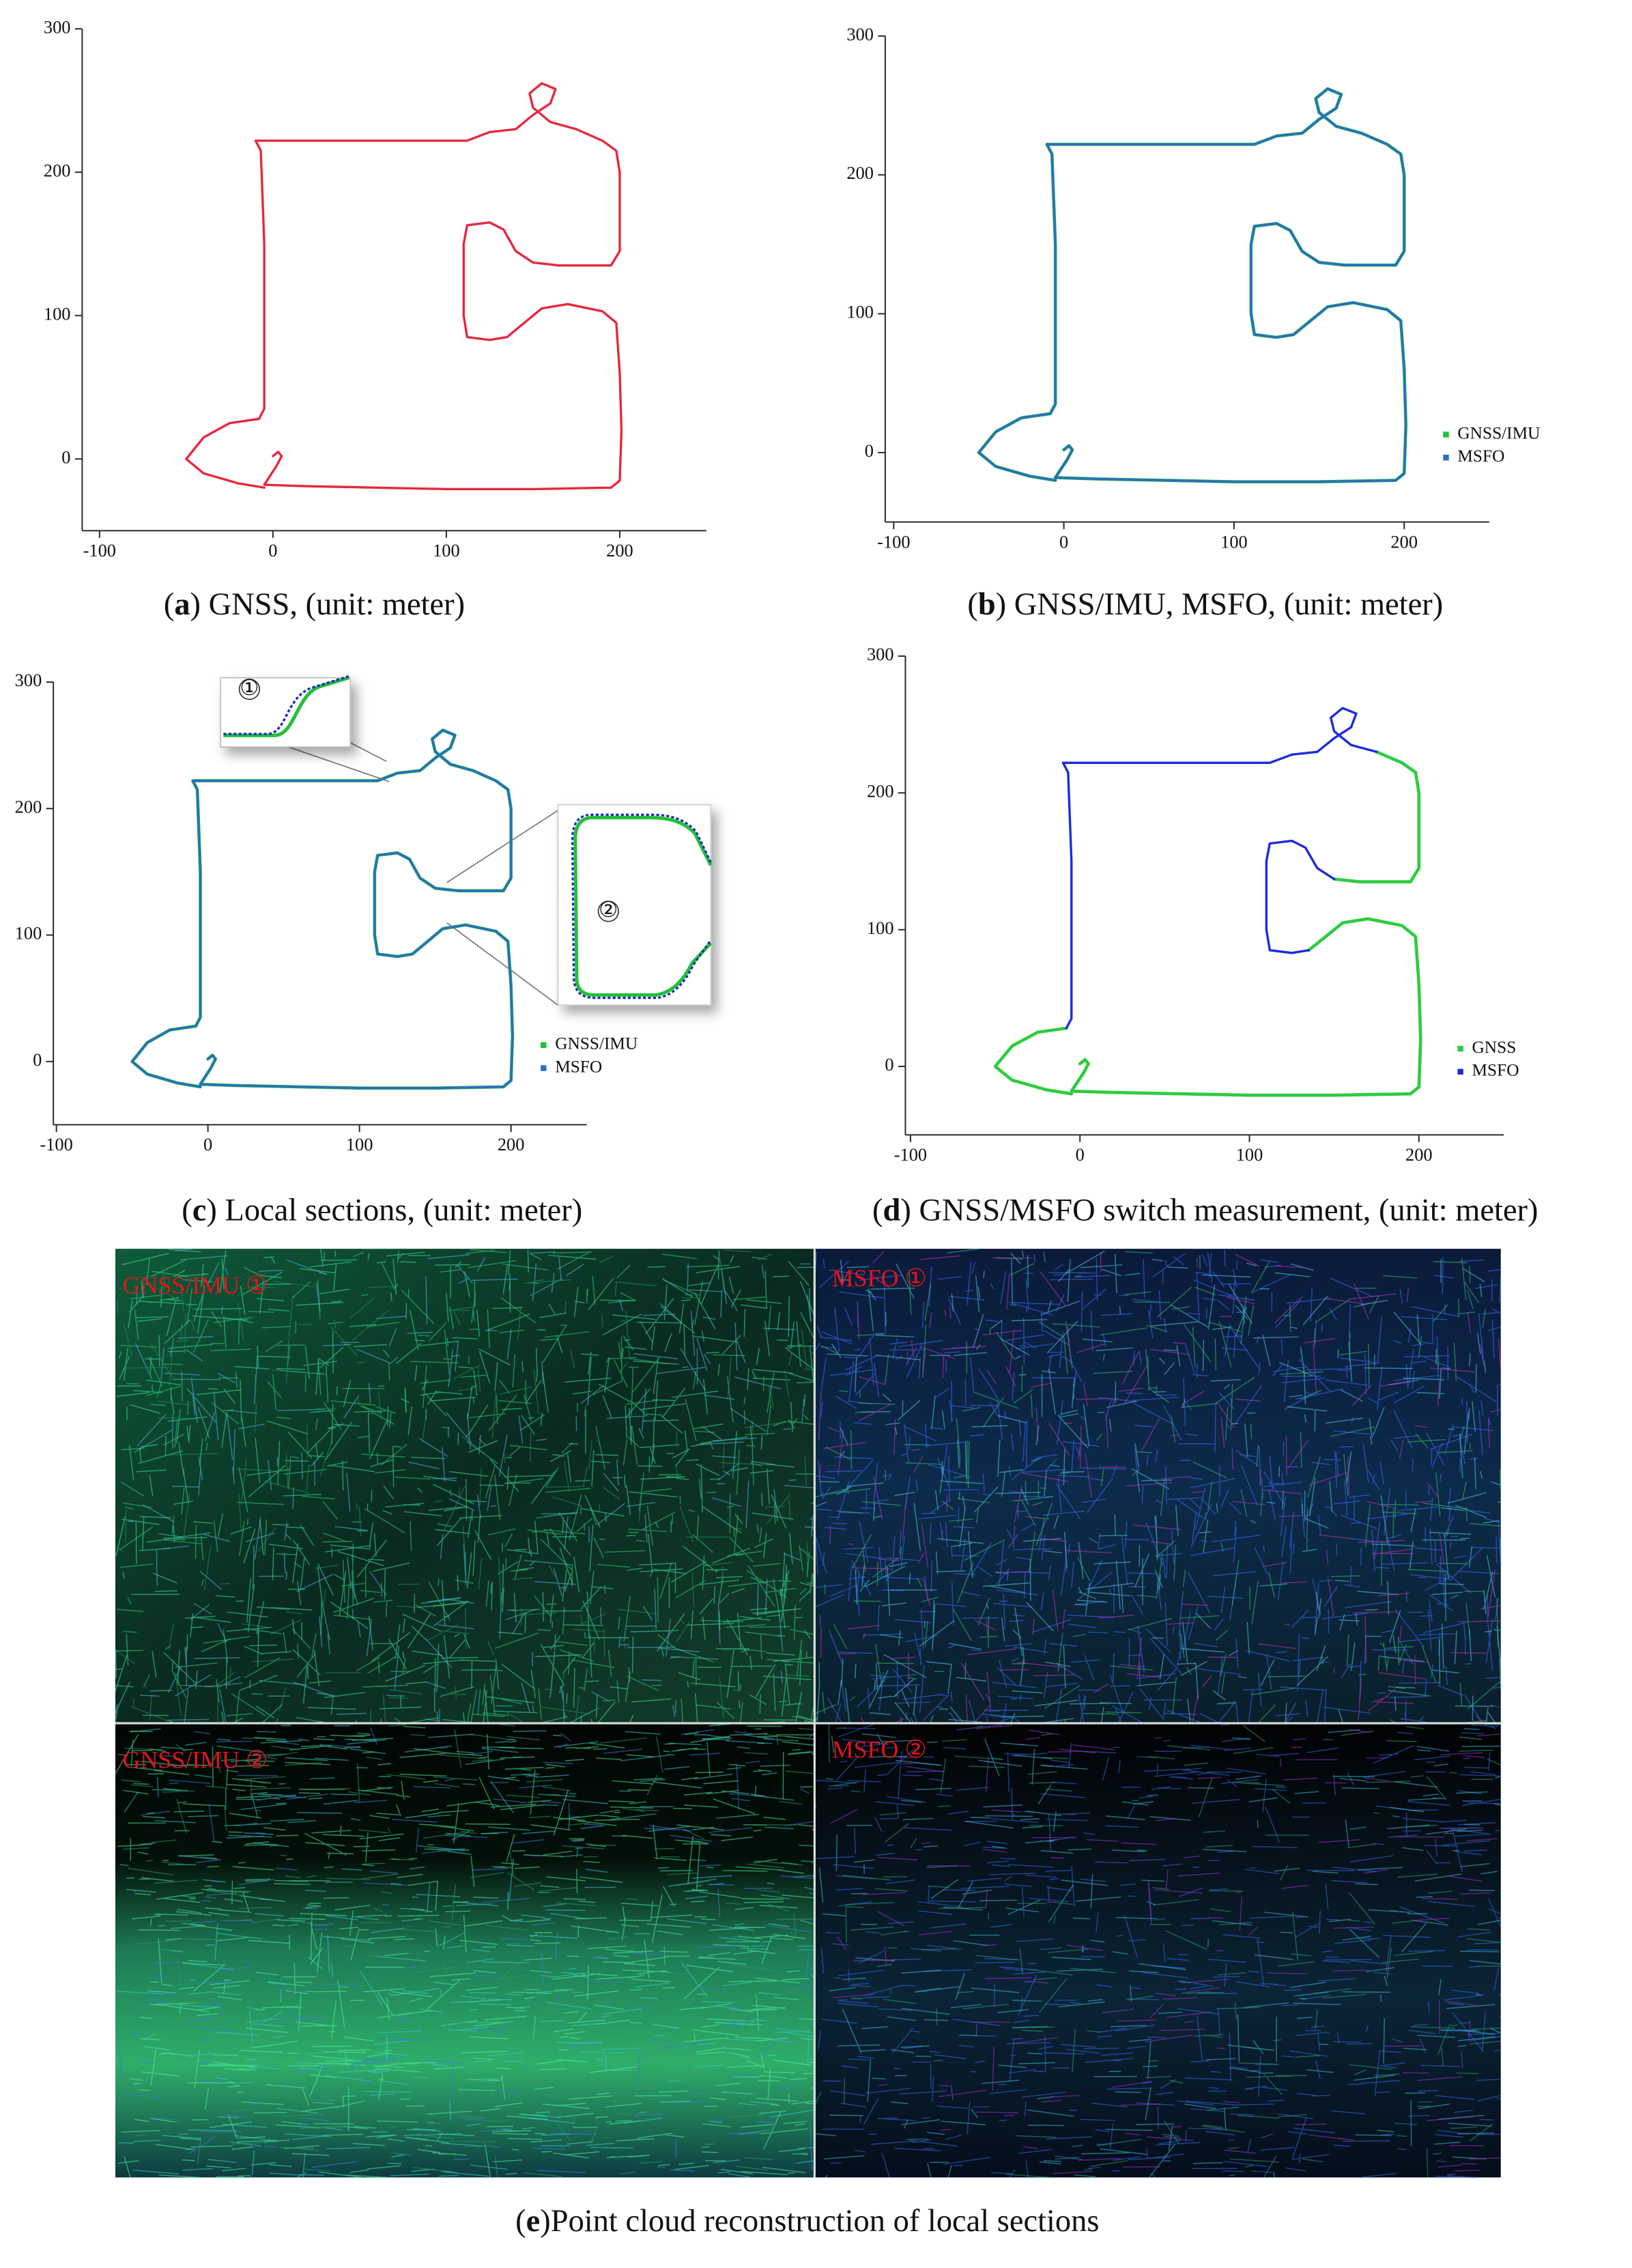 Image resolution: width=1632 pixels, height=2268 pixels. What do you see at coordinates (1205, 604) in the screenshot?
I see `panel-caption: (b) GNSS/IMU, MSFO, (unit: meter)` at bounding box center [1205, 604].